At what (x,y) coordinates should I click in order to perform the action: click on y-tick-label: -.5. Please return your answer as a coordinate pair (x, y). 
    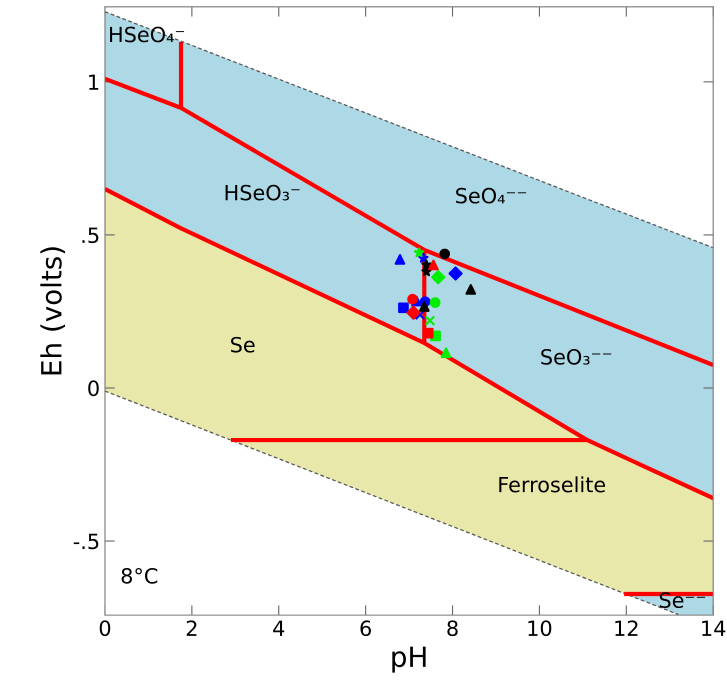
    Looking at the image, I should click on (86, 542).